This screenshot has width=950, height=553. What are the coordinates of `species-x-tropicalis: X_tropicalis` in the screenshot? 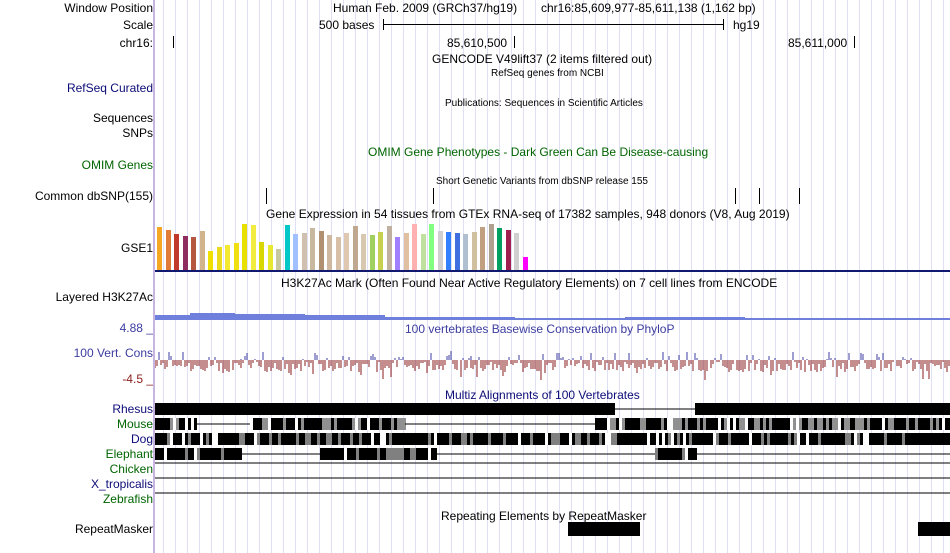 It's located at (121, 484).